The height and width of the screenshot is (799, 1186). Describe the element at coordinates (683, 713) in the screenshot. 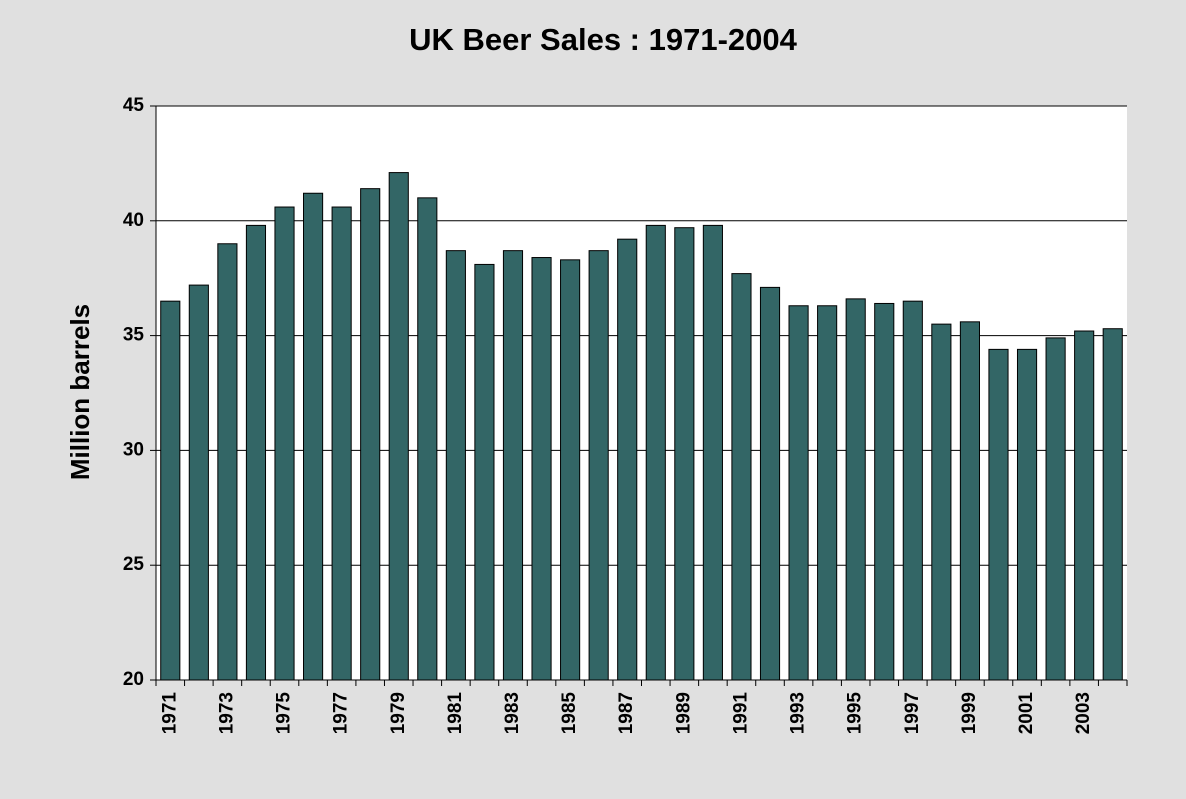

I see `x-tick-label: 1989` at that location.